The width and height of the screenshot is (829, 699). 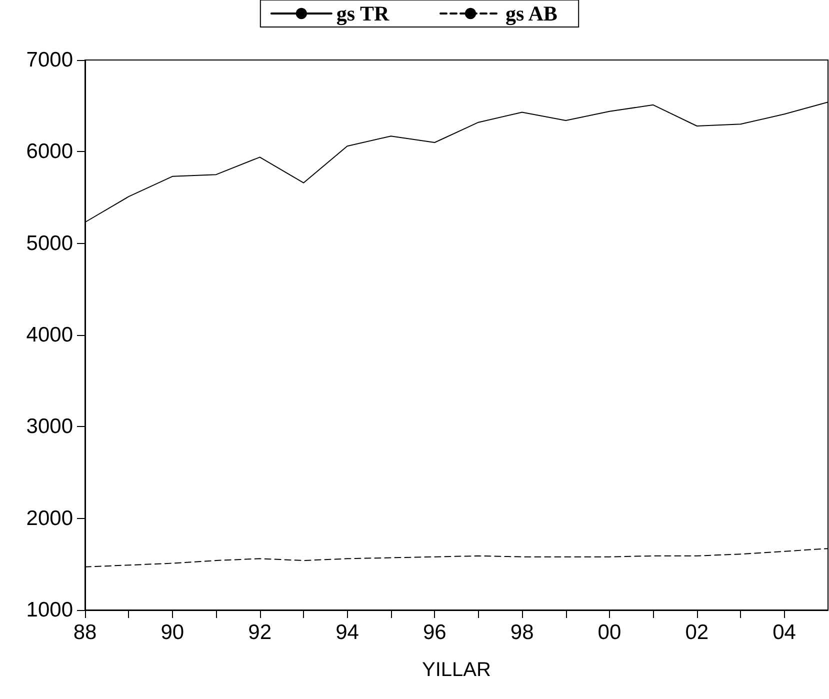 What do you see at coordinates (49, 152) in the screenshot?
I see `y-tick-label: 6000` at bounding box center [49, 152].